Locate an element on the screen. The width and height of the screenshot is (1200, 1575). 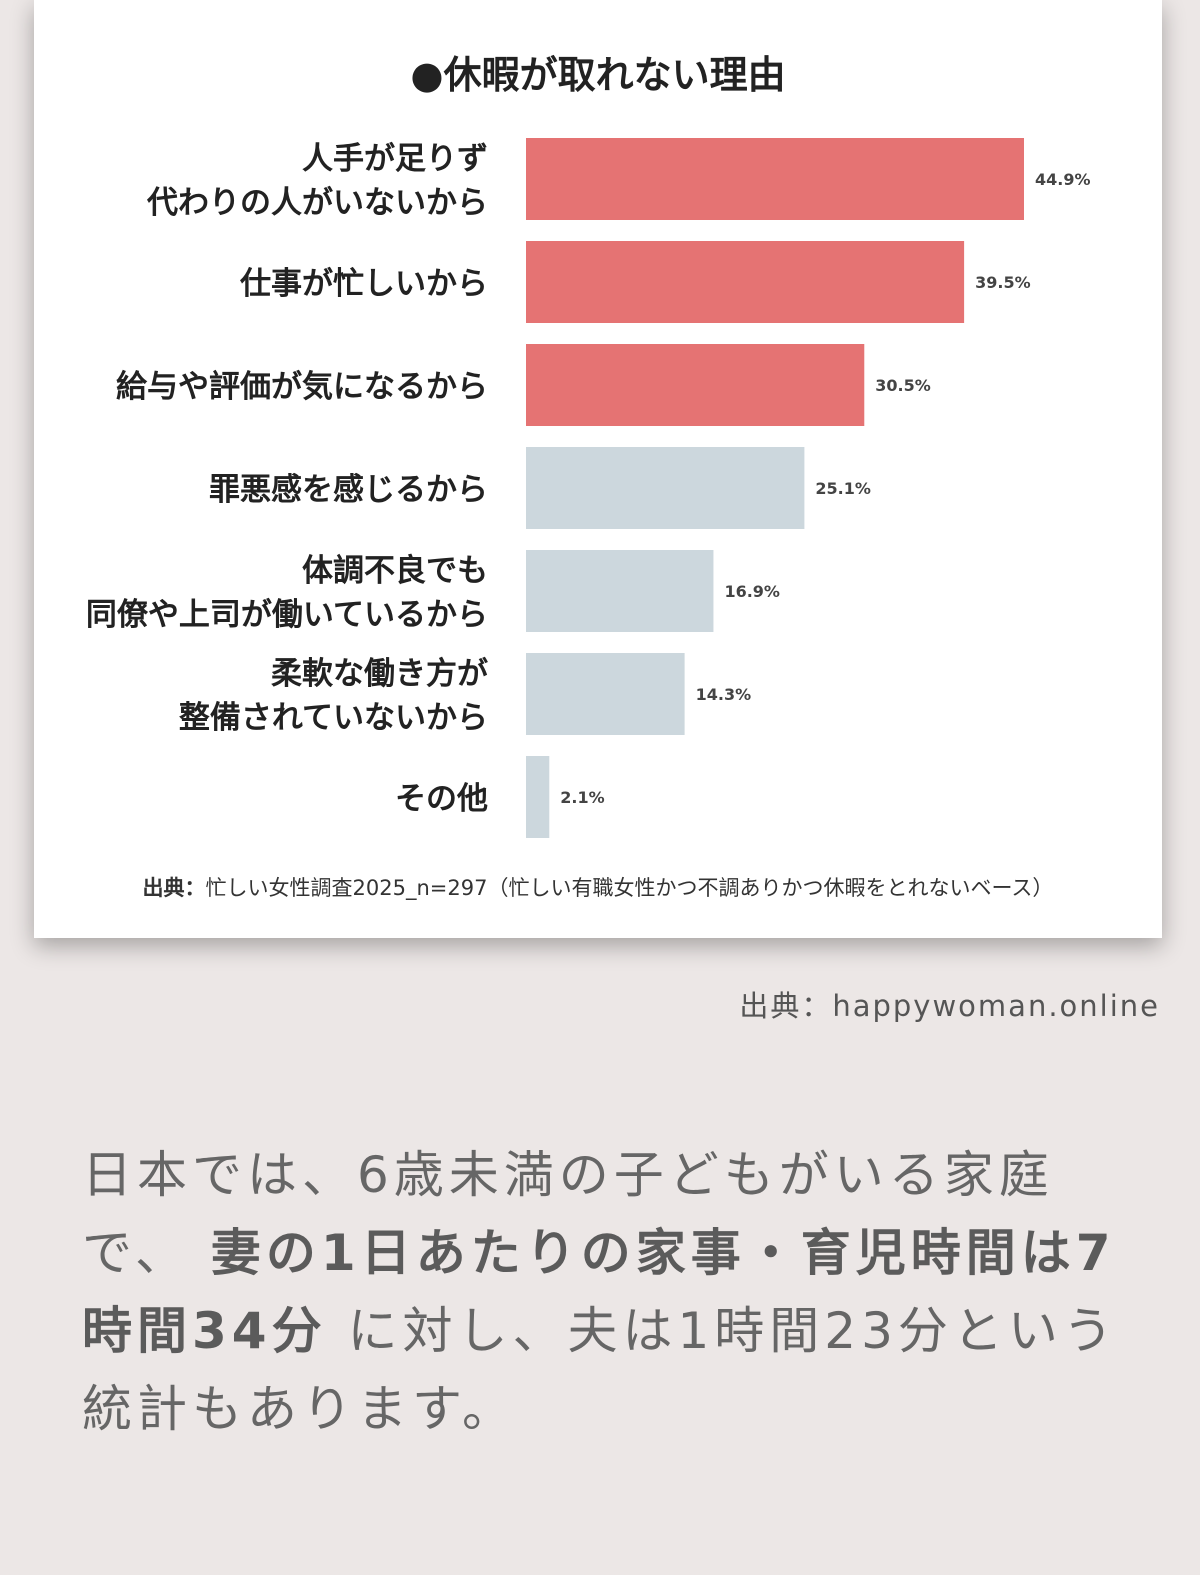
body-text-part2: に対し、夫は1時間23分という統計もあります。 is located at coordinates (600, 1370).